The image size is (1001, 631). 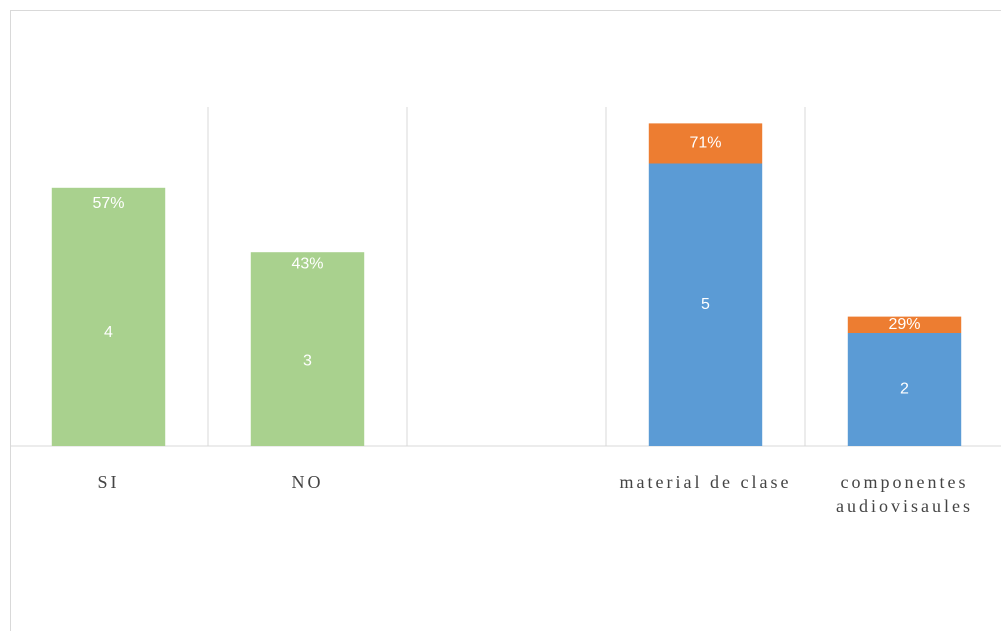 I want to click on data-label: 43%, so click(x=307, y=264).